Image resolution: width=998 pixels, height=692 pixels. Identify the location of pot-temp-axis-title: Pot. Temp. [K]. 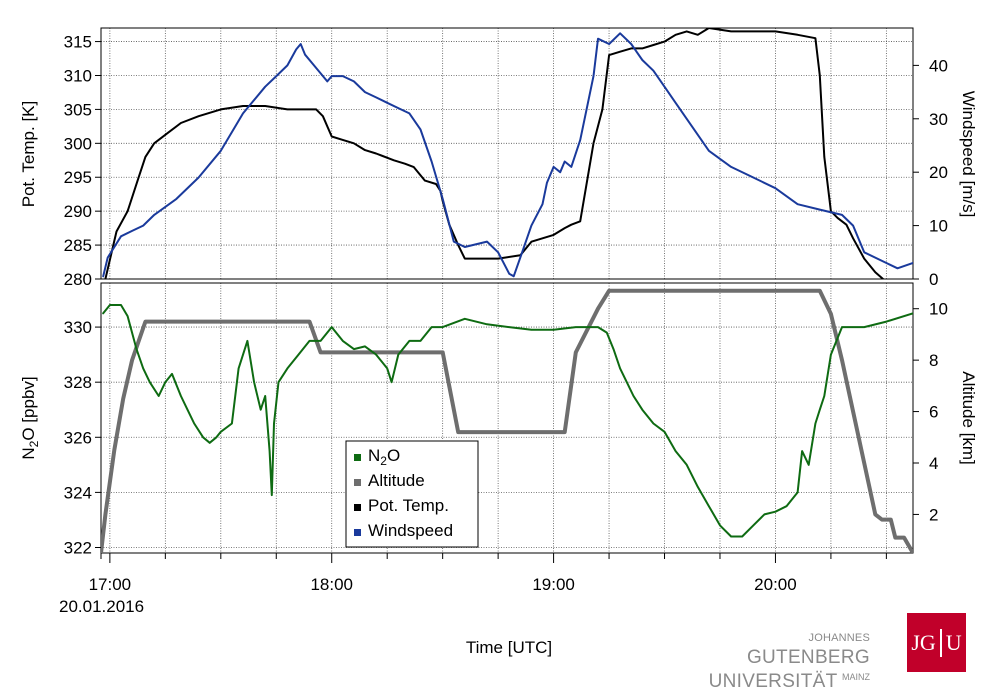
(28, 154).